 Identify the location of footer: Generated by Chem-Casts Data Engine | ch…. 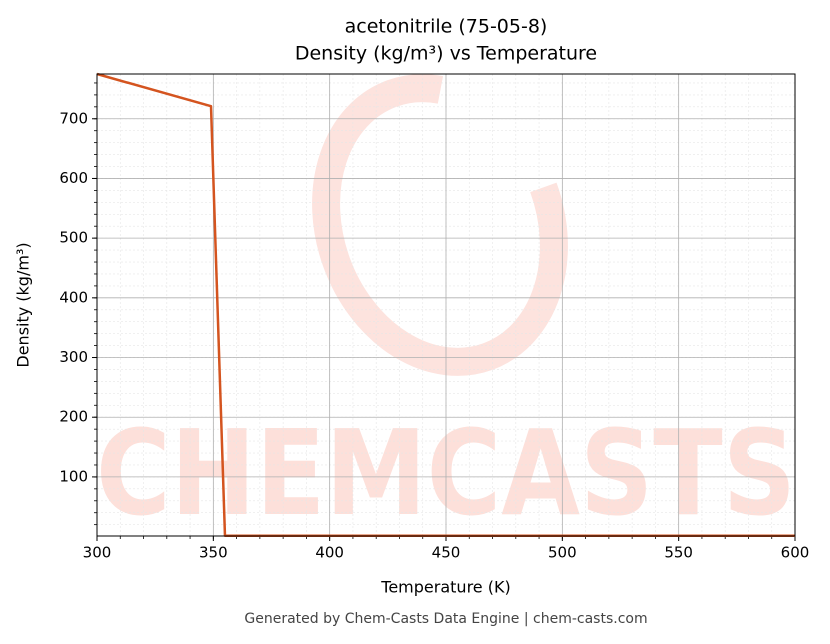
(445, 619).